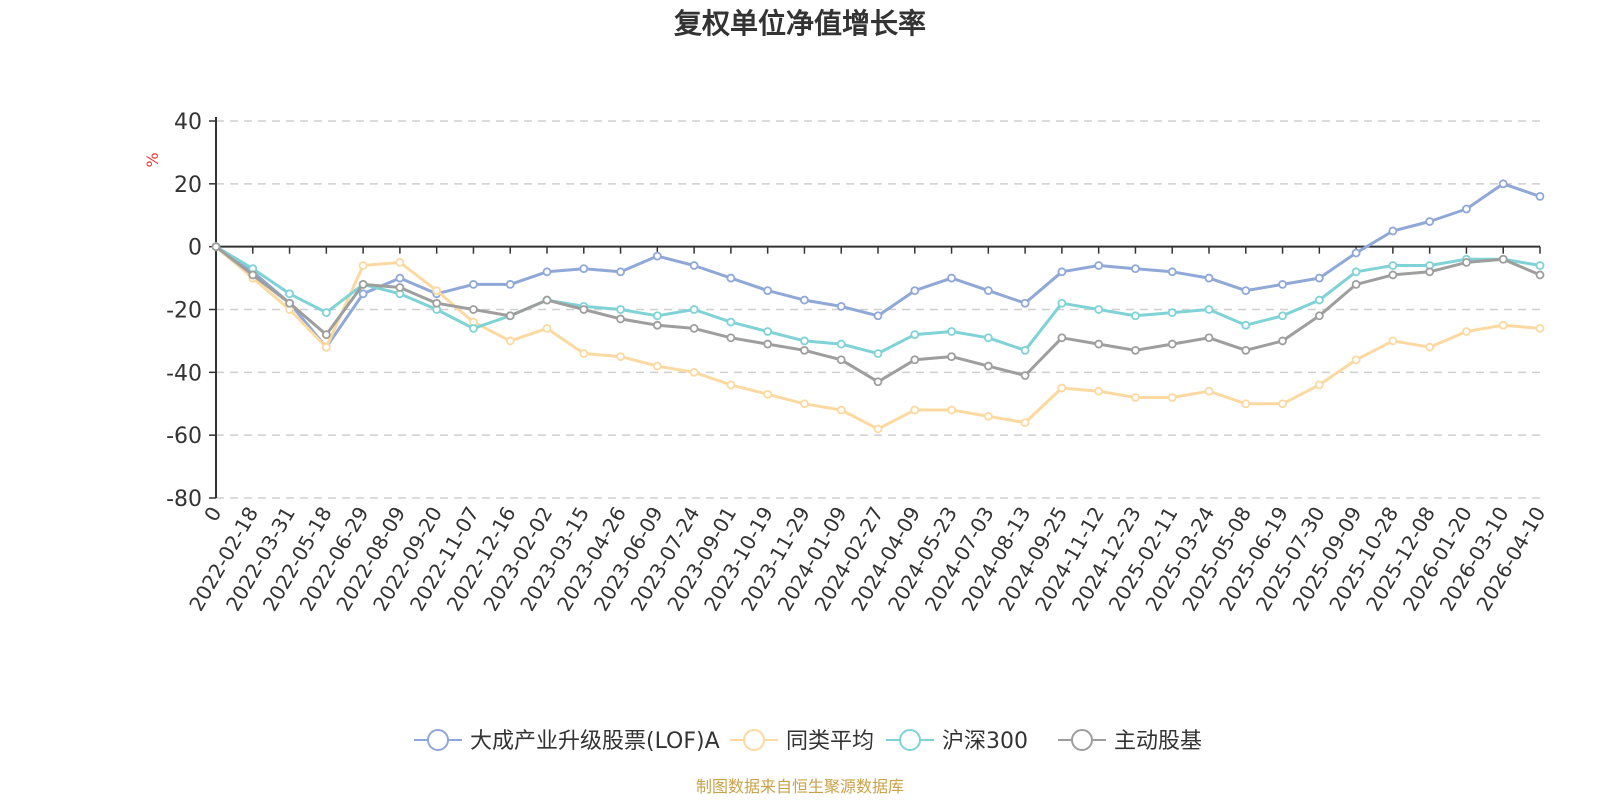 The width and height of the screenshot is (1600, 800). Describe the element at coordinates (184, 311) in the screenshot. I see `y-tick-label: -20` at that location.